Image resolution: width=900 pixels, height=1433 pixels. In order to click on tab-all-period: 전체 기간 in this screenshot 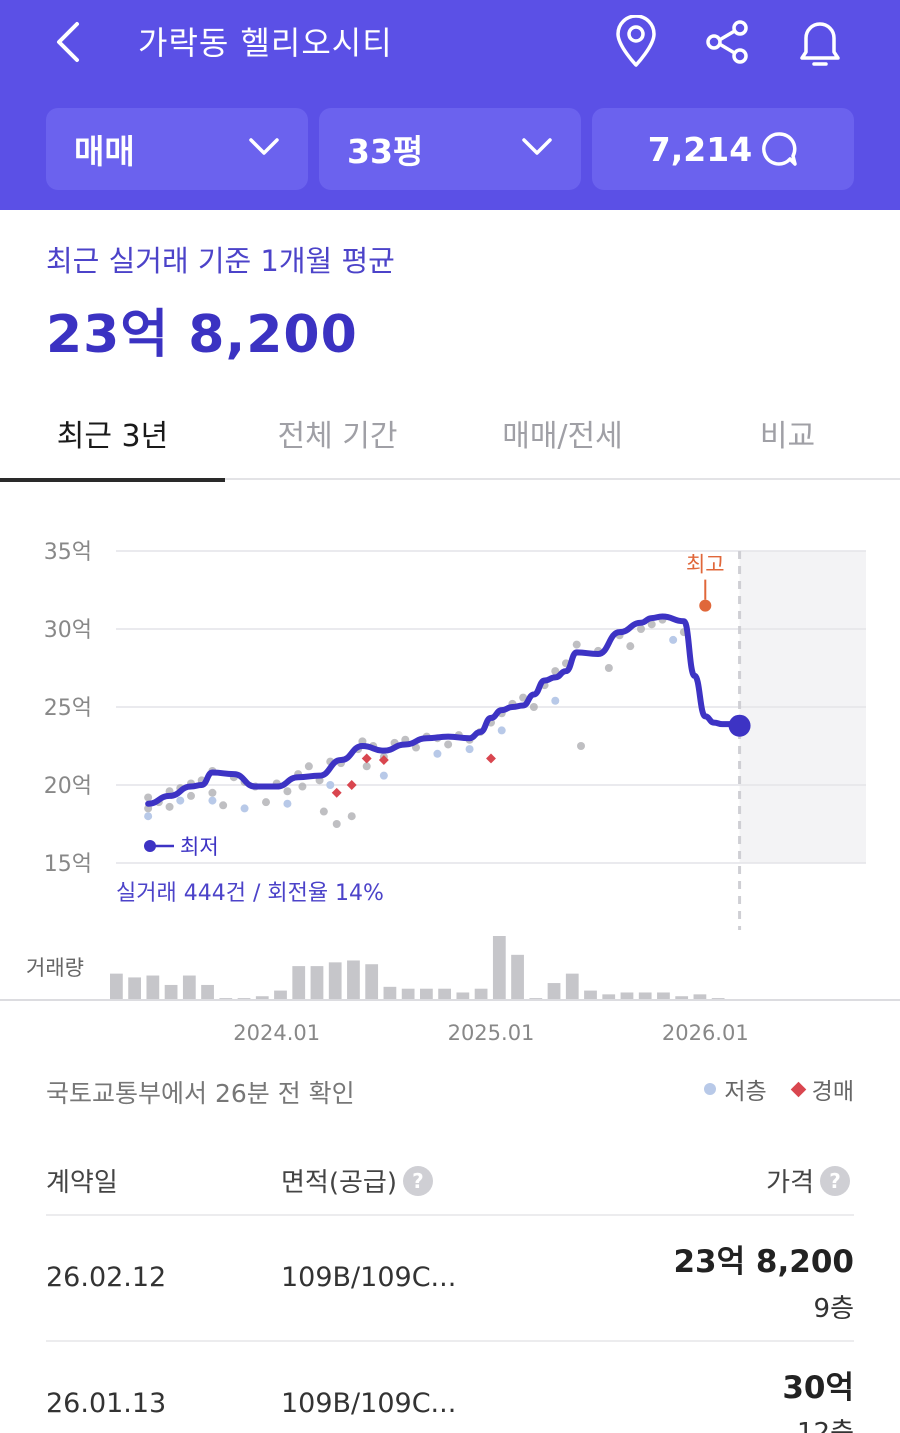, I will do `click(337, 436)`.